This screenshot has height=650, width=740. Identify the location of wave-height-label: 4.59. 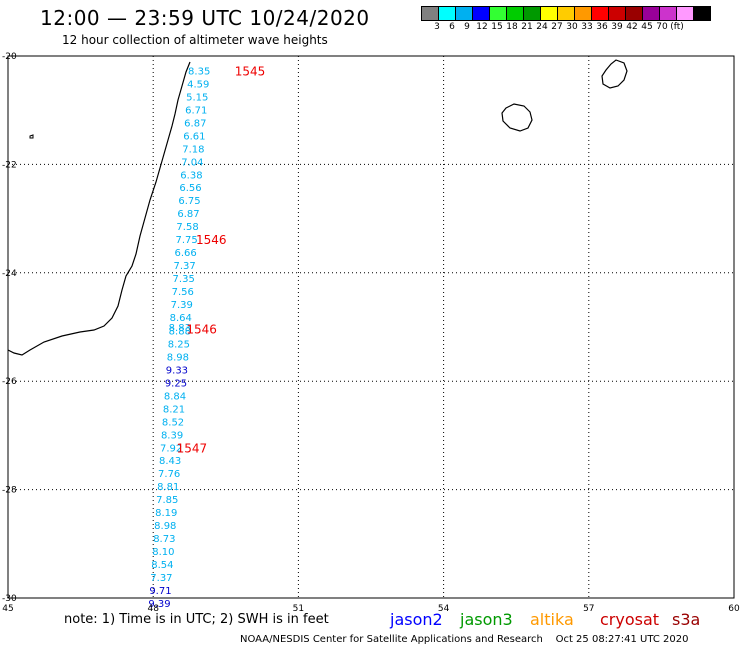
(198, 85).